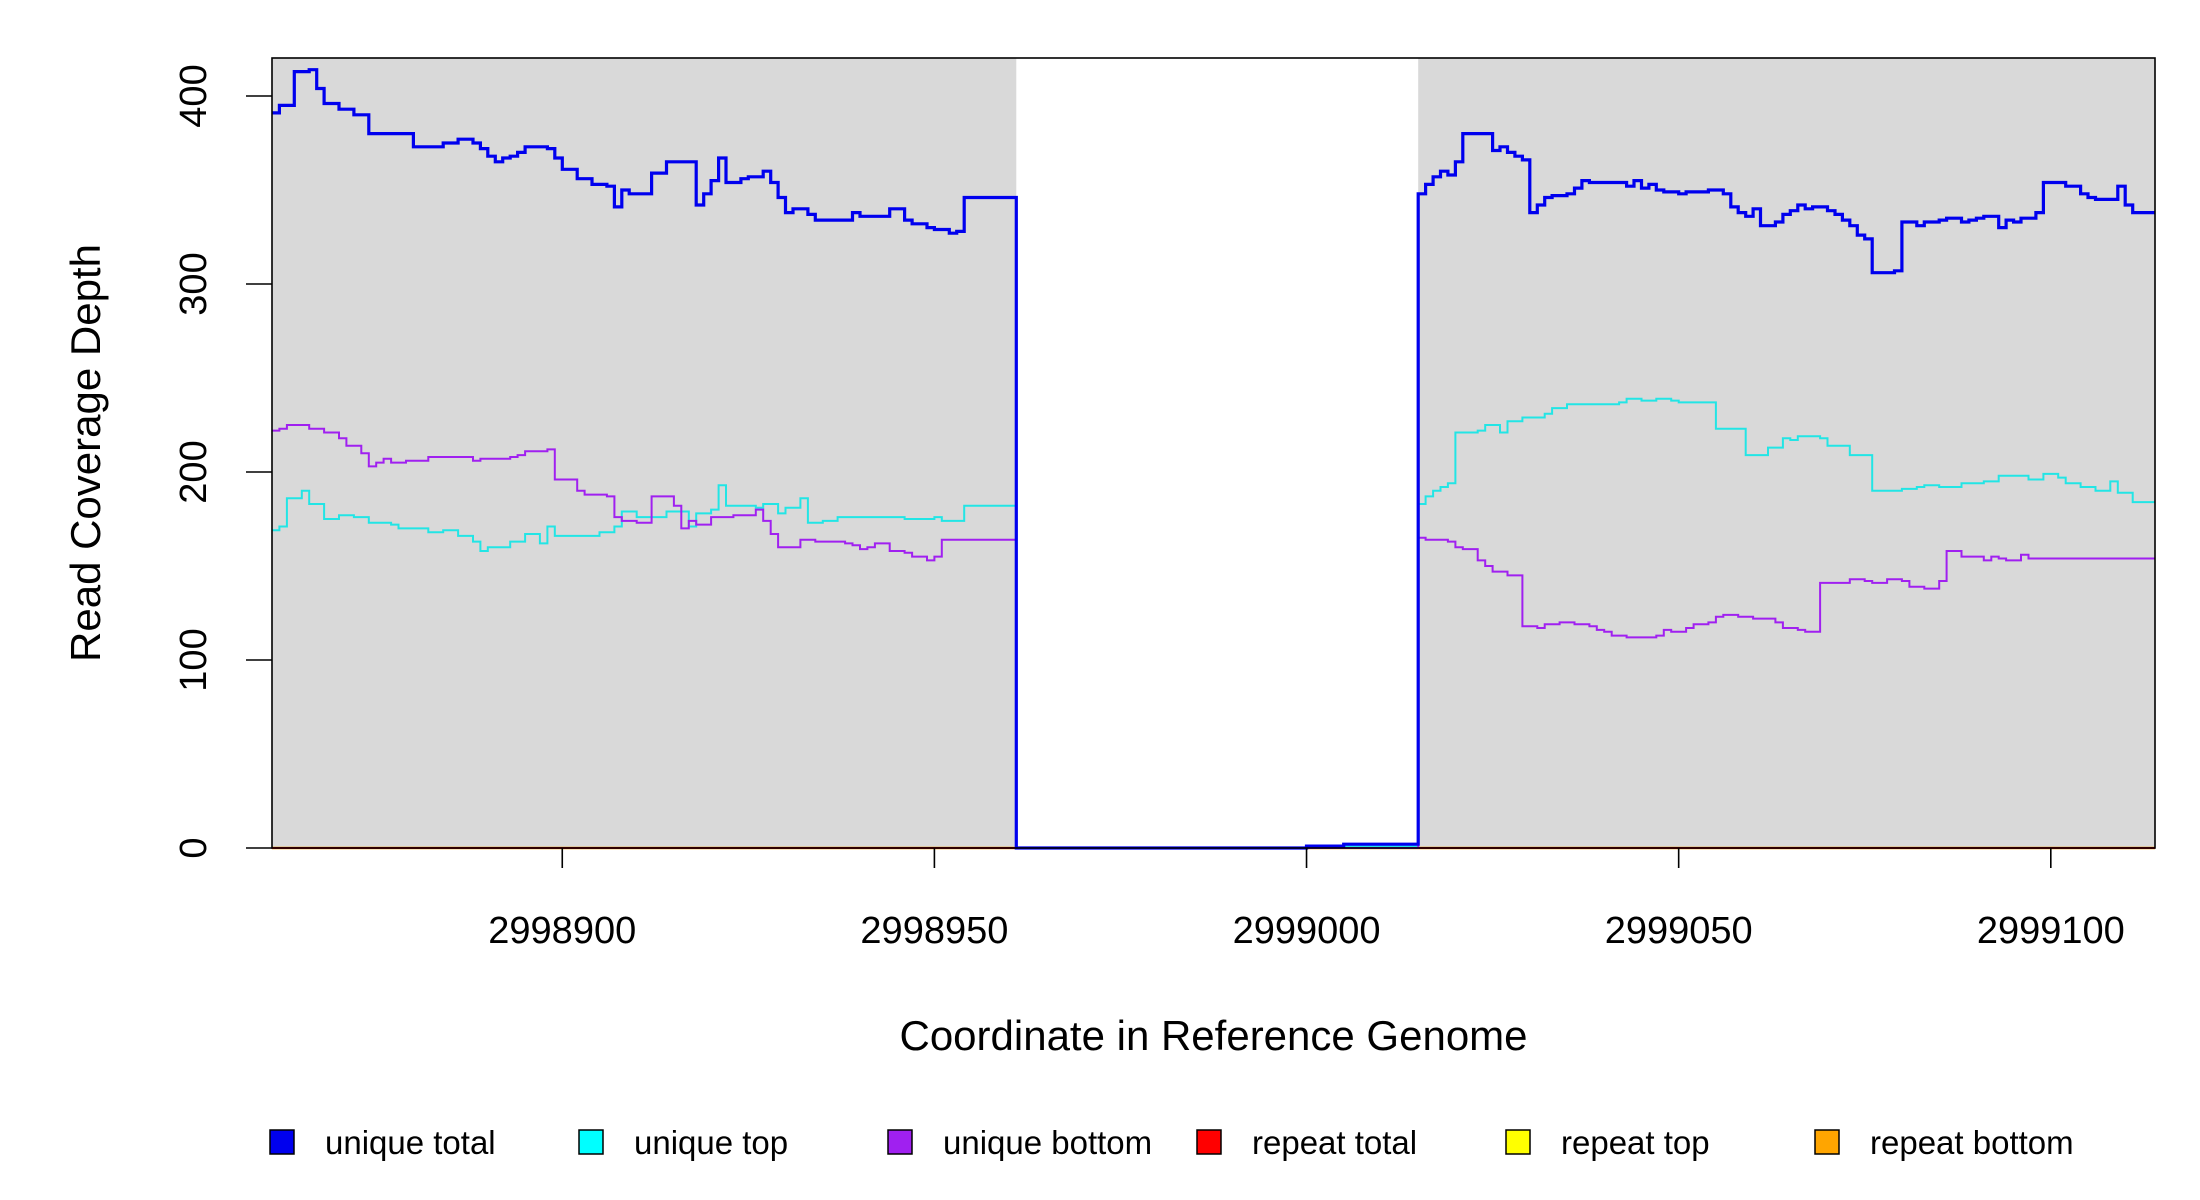  What do you see at coordinates (2051, 931) in the screenshot?
I see `x-tick-label: 2999100` at bounding box center [2051, 931].